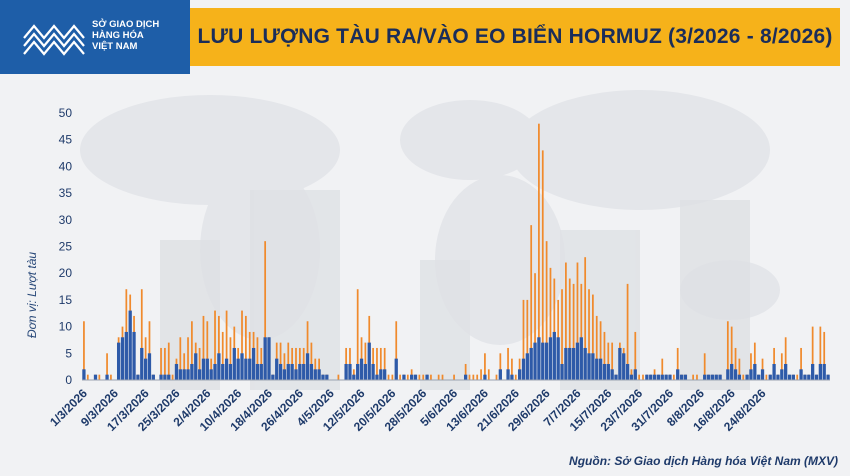 Image resolution: width=850 pixels, height=476 pixels. What do you see at coordinates (66, 220) in the screenshot?
I see `y-tick-label: 30` at bounding box center [66, 220].